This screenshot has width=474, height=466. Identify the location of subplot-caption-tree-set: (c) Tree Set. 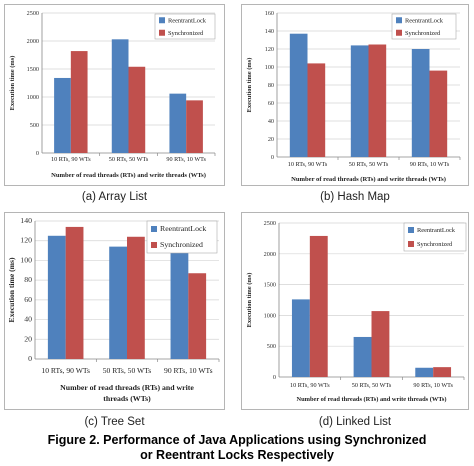
(114, 422).